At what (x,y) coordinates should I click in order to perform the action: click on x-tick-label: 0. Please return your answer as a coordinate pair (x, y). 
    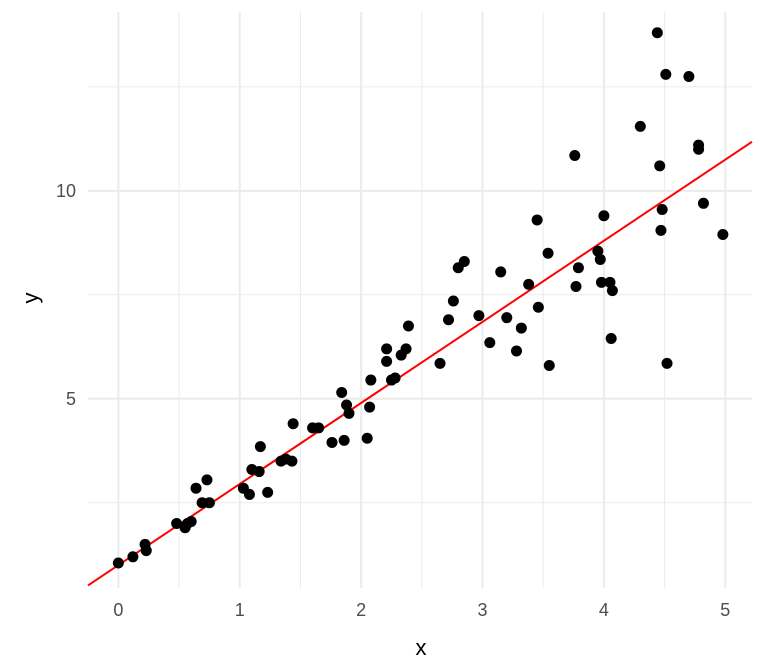
    Looking at the image, I should click on (118, 610).